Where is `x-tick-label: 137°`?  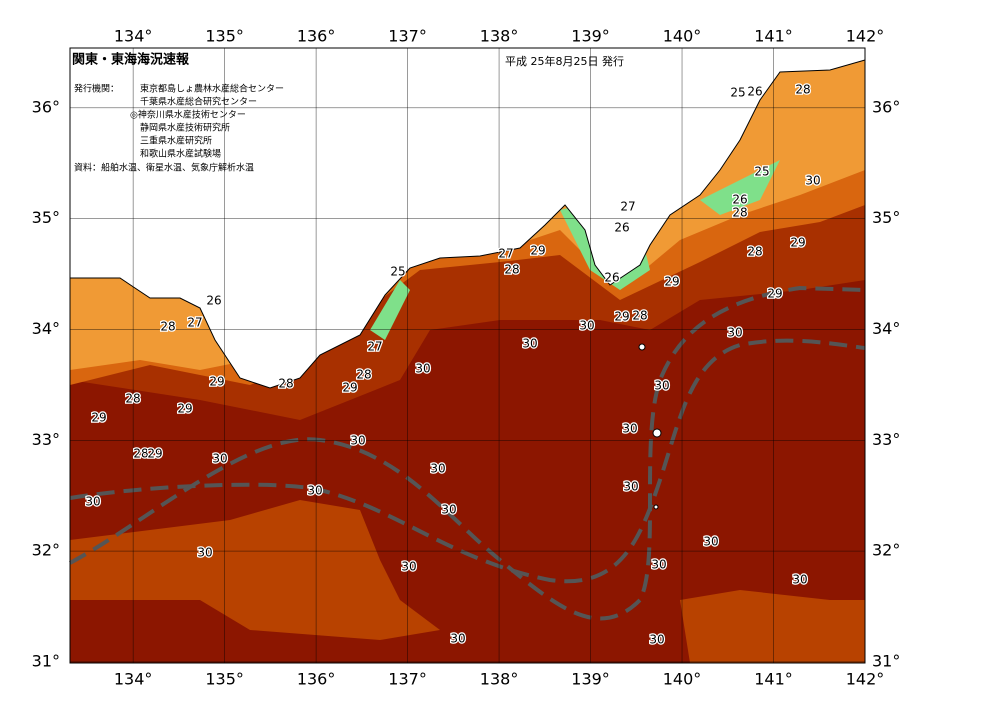 x-tick-label: 137° is located at coordinates (407, 679).